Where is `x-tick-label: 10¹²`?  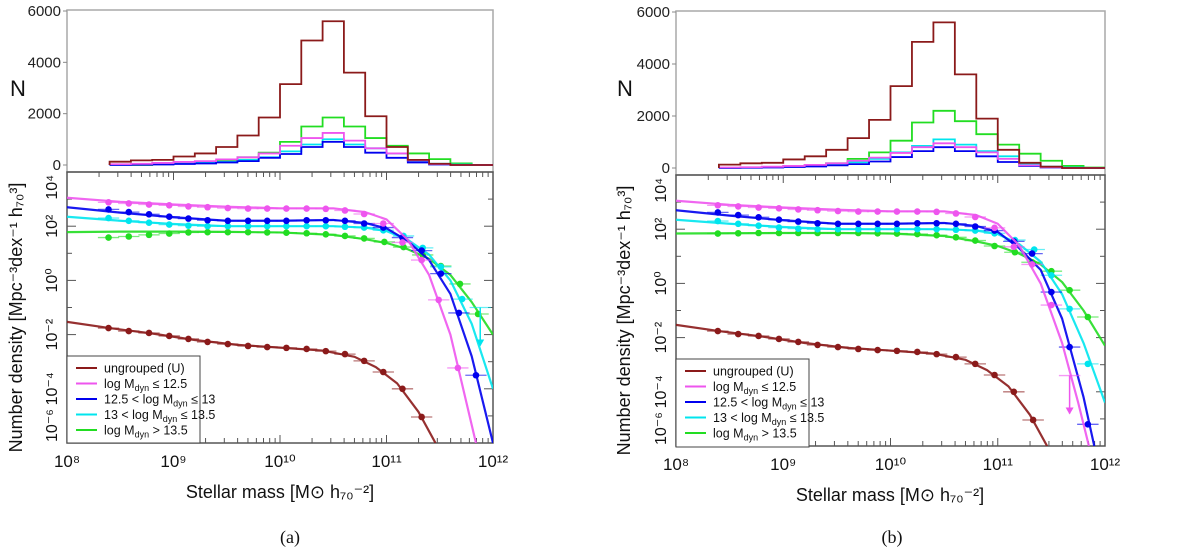 x-tick-label: 10¹² is located at coordinates (493, 461).